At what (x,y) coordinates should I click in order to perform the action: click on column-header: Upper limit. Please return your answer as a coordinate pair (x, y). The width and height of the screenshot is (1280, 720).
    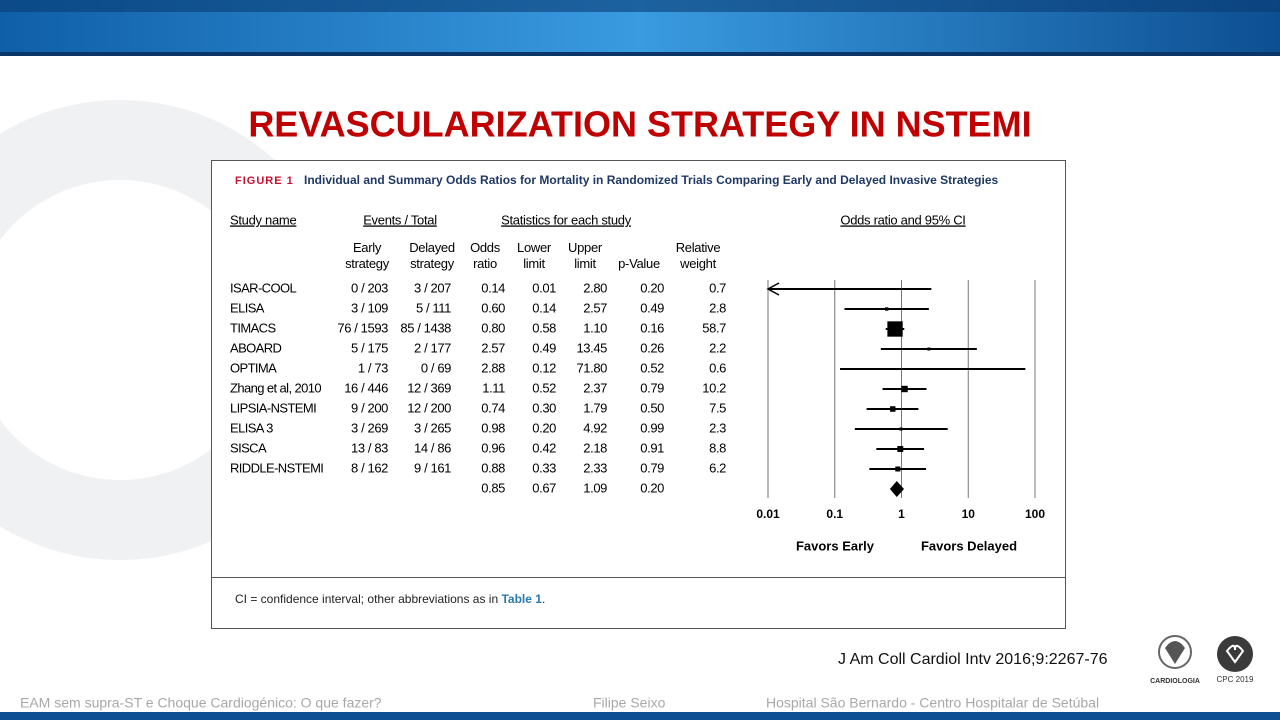
    Looking at the image, I should click on (585, 255).